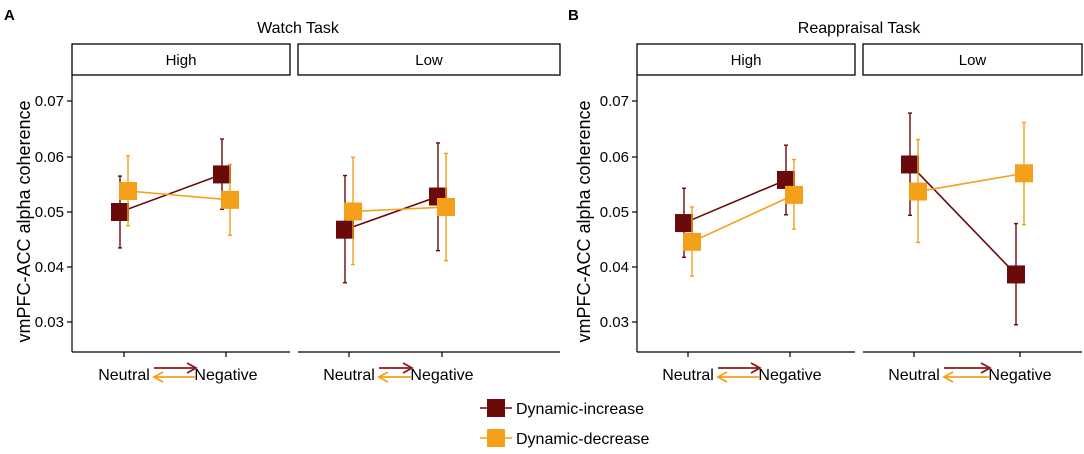 The width and height of the screenshot is (1084, 454). What do you see at coordinates (859, 28) in the screenshot?
I see `panel-title: Reappraisal Task` at bounding box center [859, 28].